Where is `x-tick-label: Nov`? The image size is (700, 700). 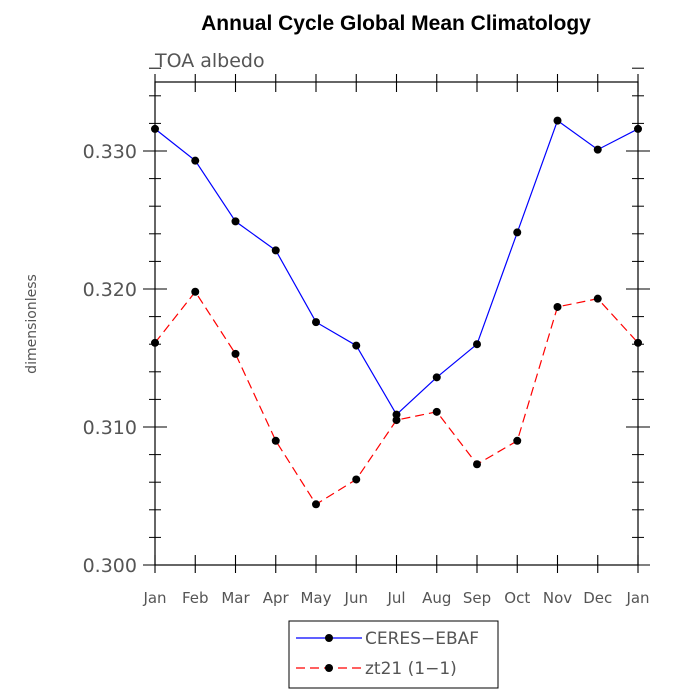 x-tick-label: Nov is located at coordinates (557, 598).